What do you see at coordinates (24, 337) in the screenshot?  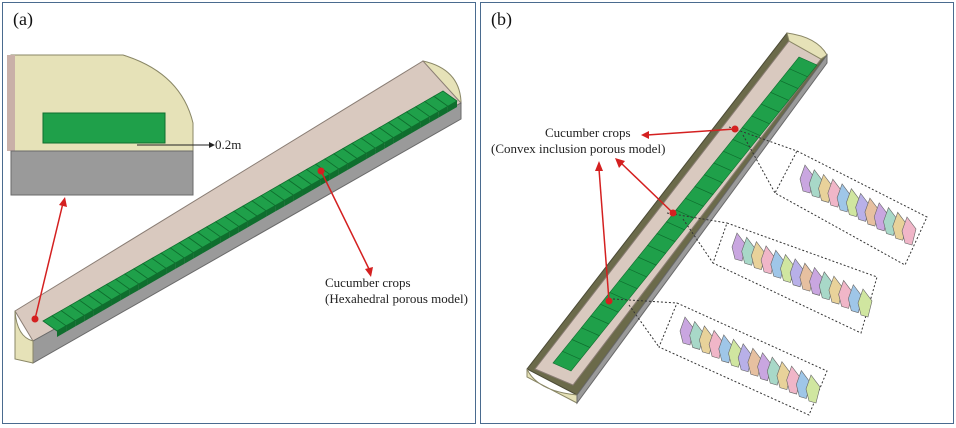 I see `tunnel-end-arch-left` at bounding box center [24, 337].